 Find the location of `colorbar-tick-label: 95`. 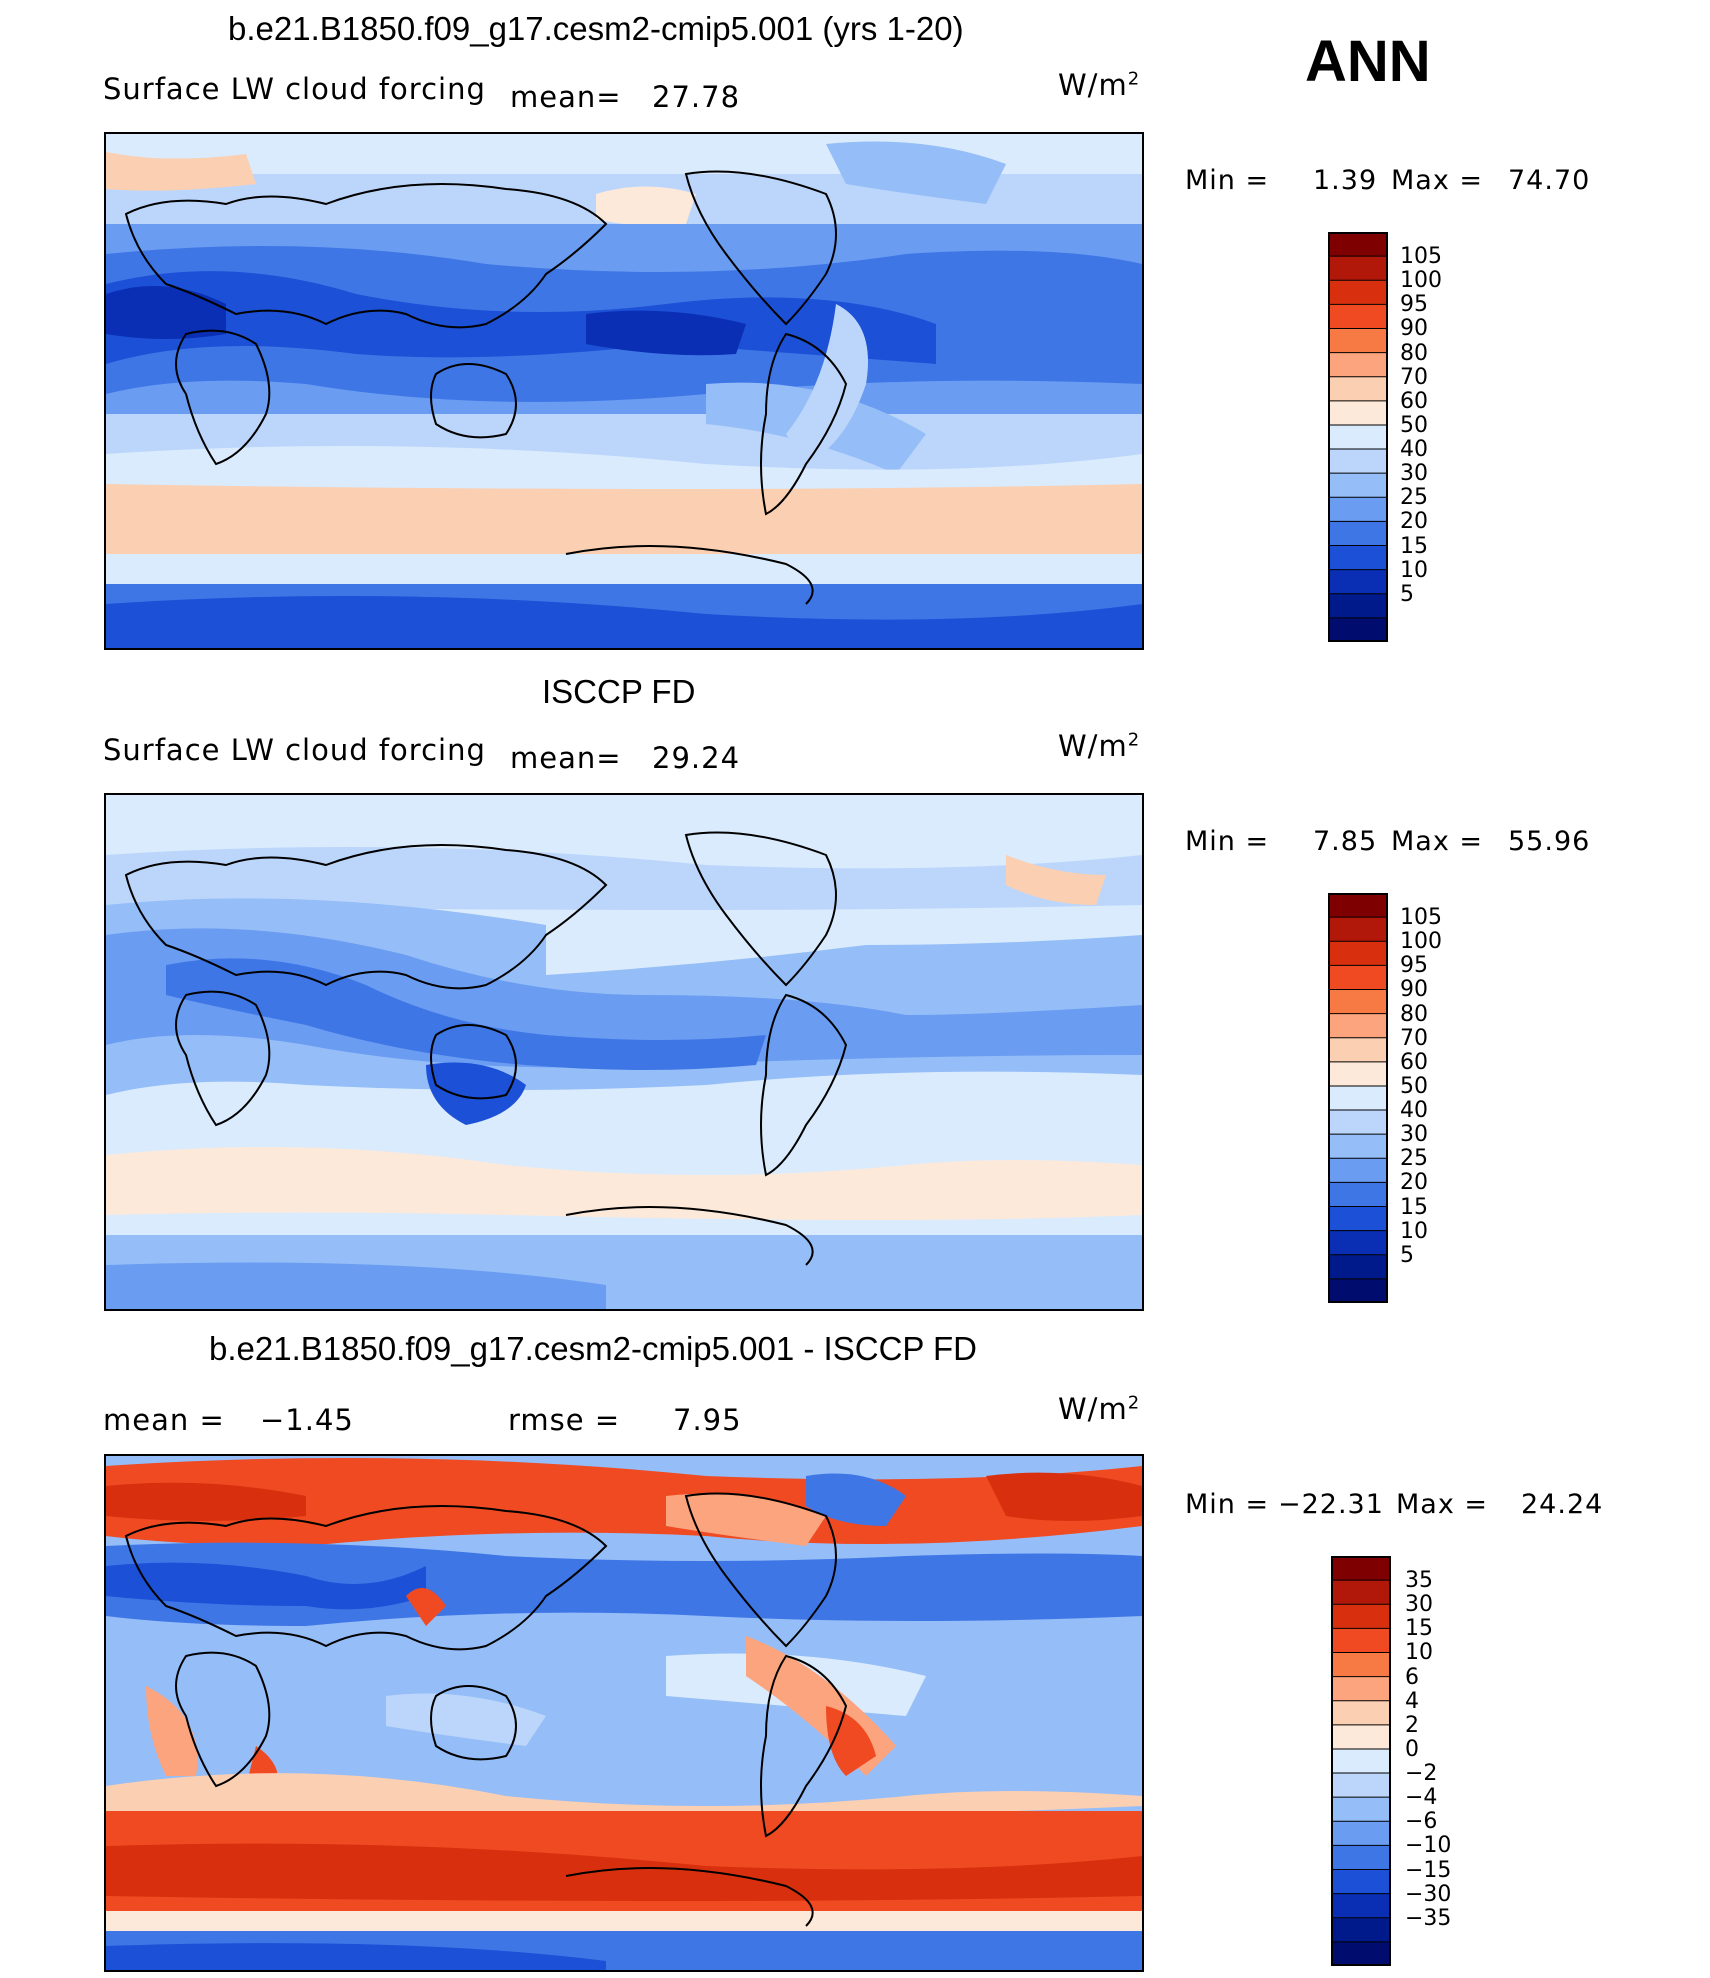

colorbar-tick-label: 95 is located at coordinates (1414, 305).